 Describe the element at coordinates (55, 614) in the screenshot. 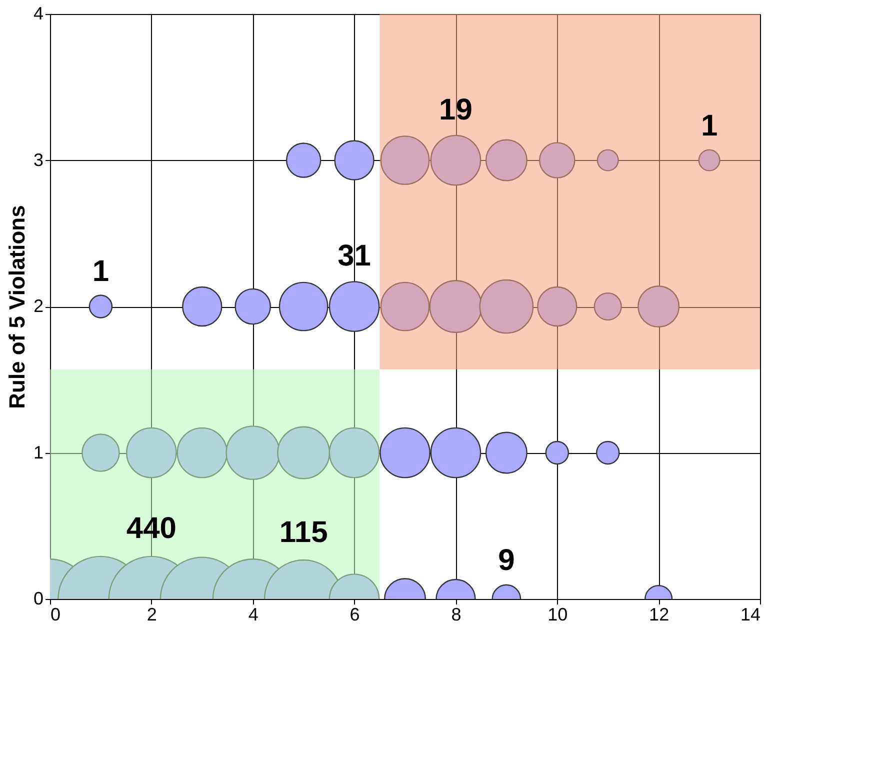

I see `x-tick-label: 0` at that location.